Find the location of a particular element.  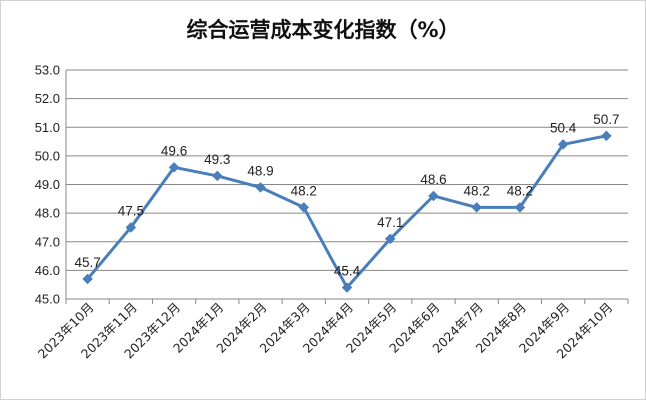

data-label: 50.7 is located at coordinates (606, 119).